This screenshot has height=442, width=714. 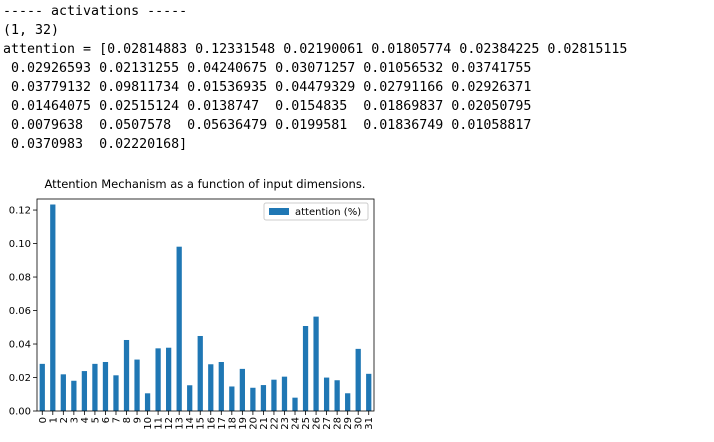 What do you see at coordinates (43, 420) in the screenshot?
I see `x-tick-label: 0` at bounding box center [43, 420].